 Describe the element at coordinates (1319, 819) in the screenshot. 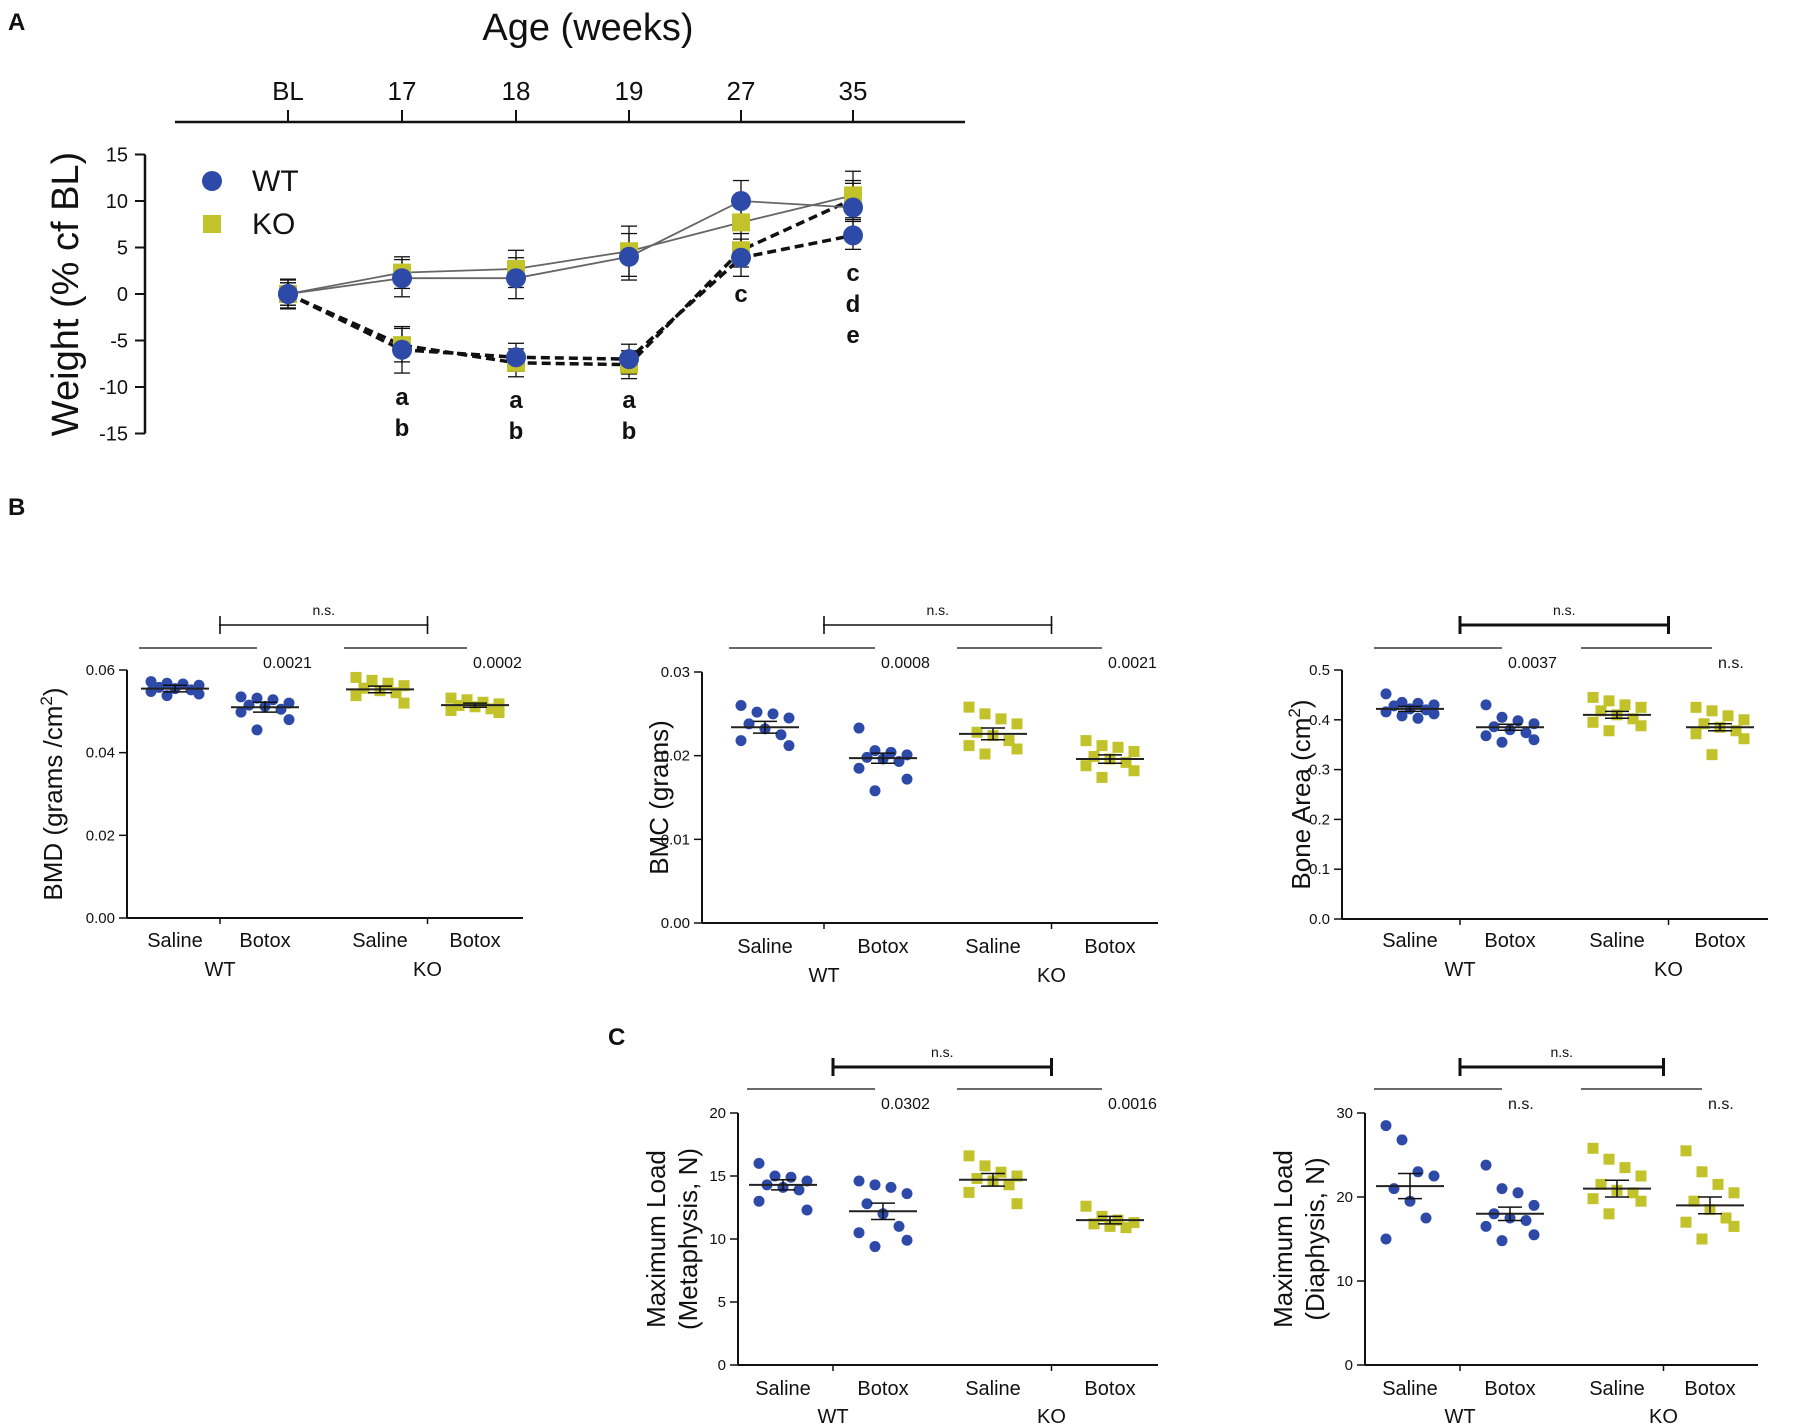

I see `y-tick-label: 0.2` at that location.